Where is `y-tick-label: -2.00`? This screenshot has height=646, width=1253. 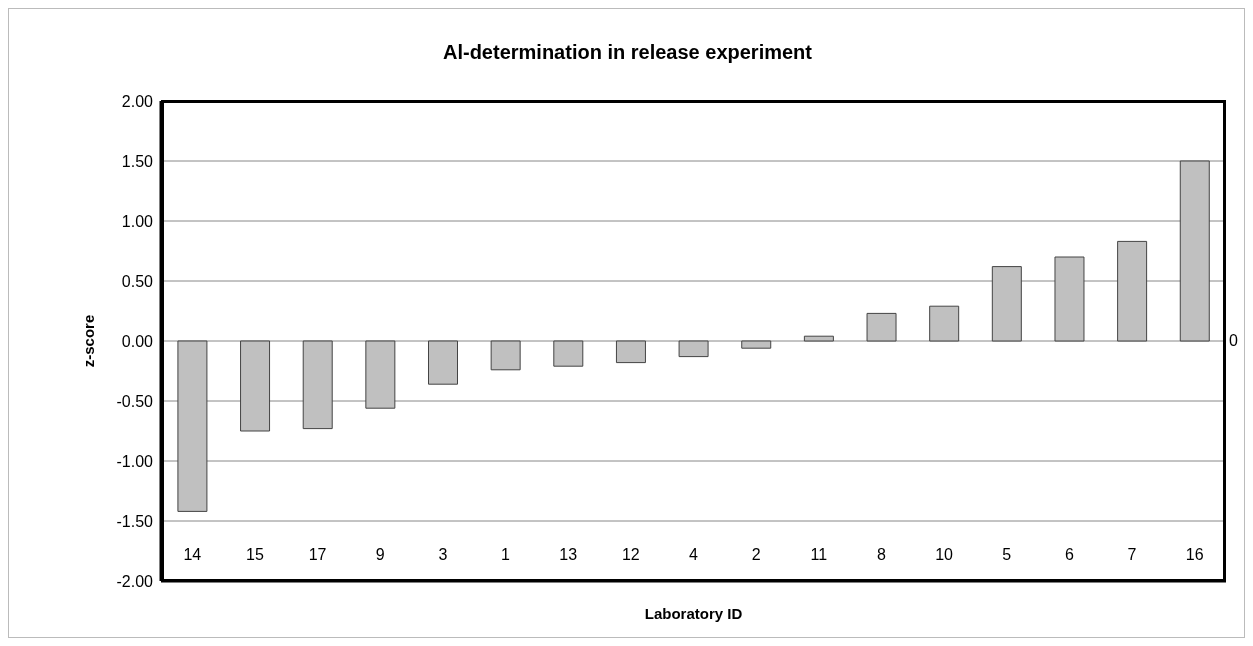
y-tick-label: -2.00 is located at coordinates (135, 581).